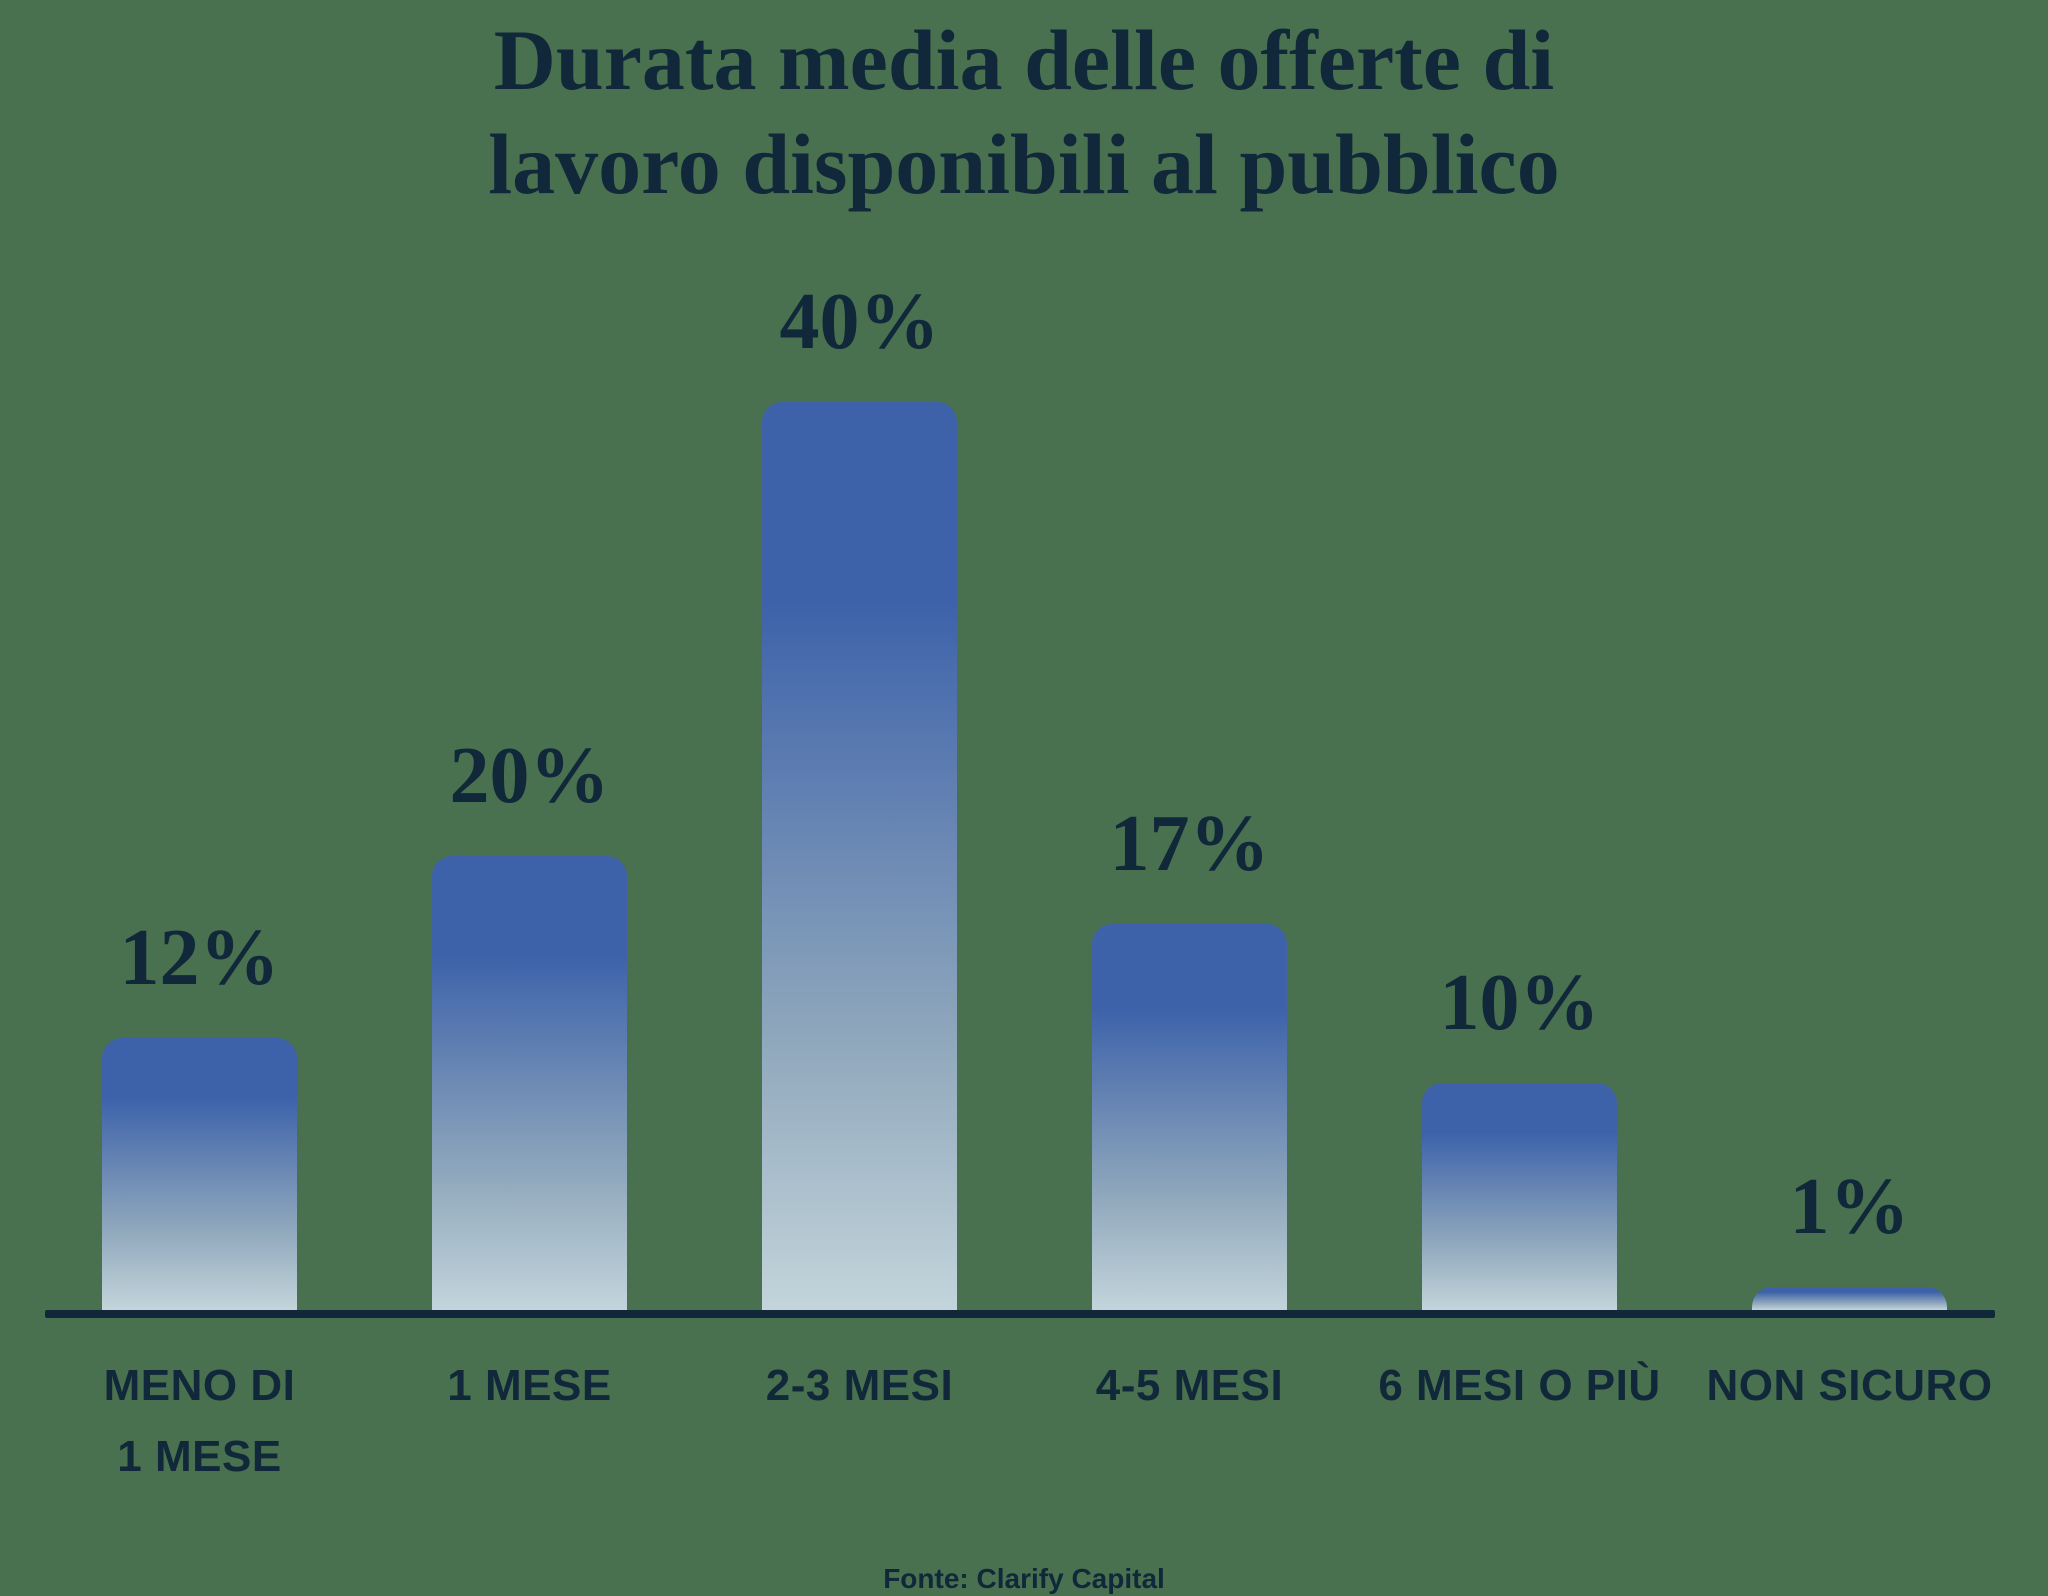  Describe the element at coordinates (1024, 60) in the screenshot. I see `chart-title-line-1: Durata media delle offerte di` at that location.